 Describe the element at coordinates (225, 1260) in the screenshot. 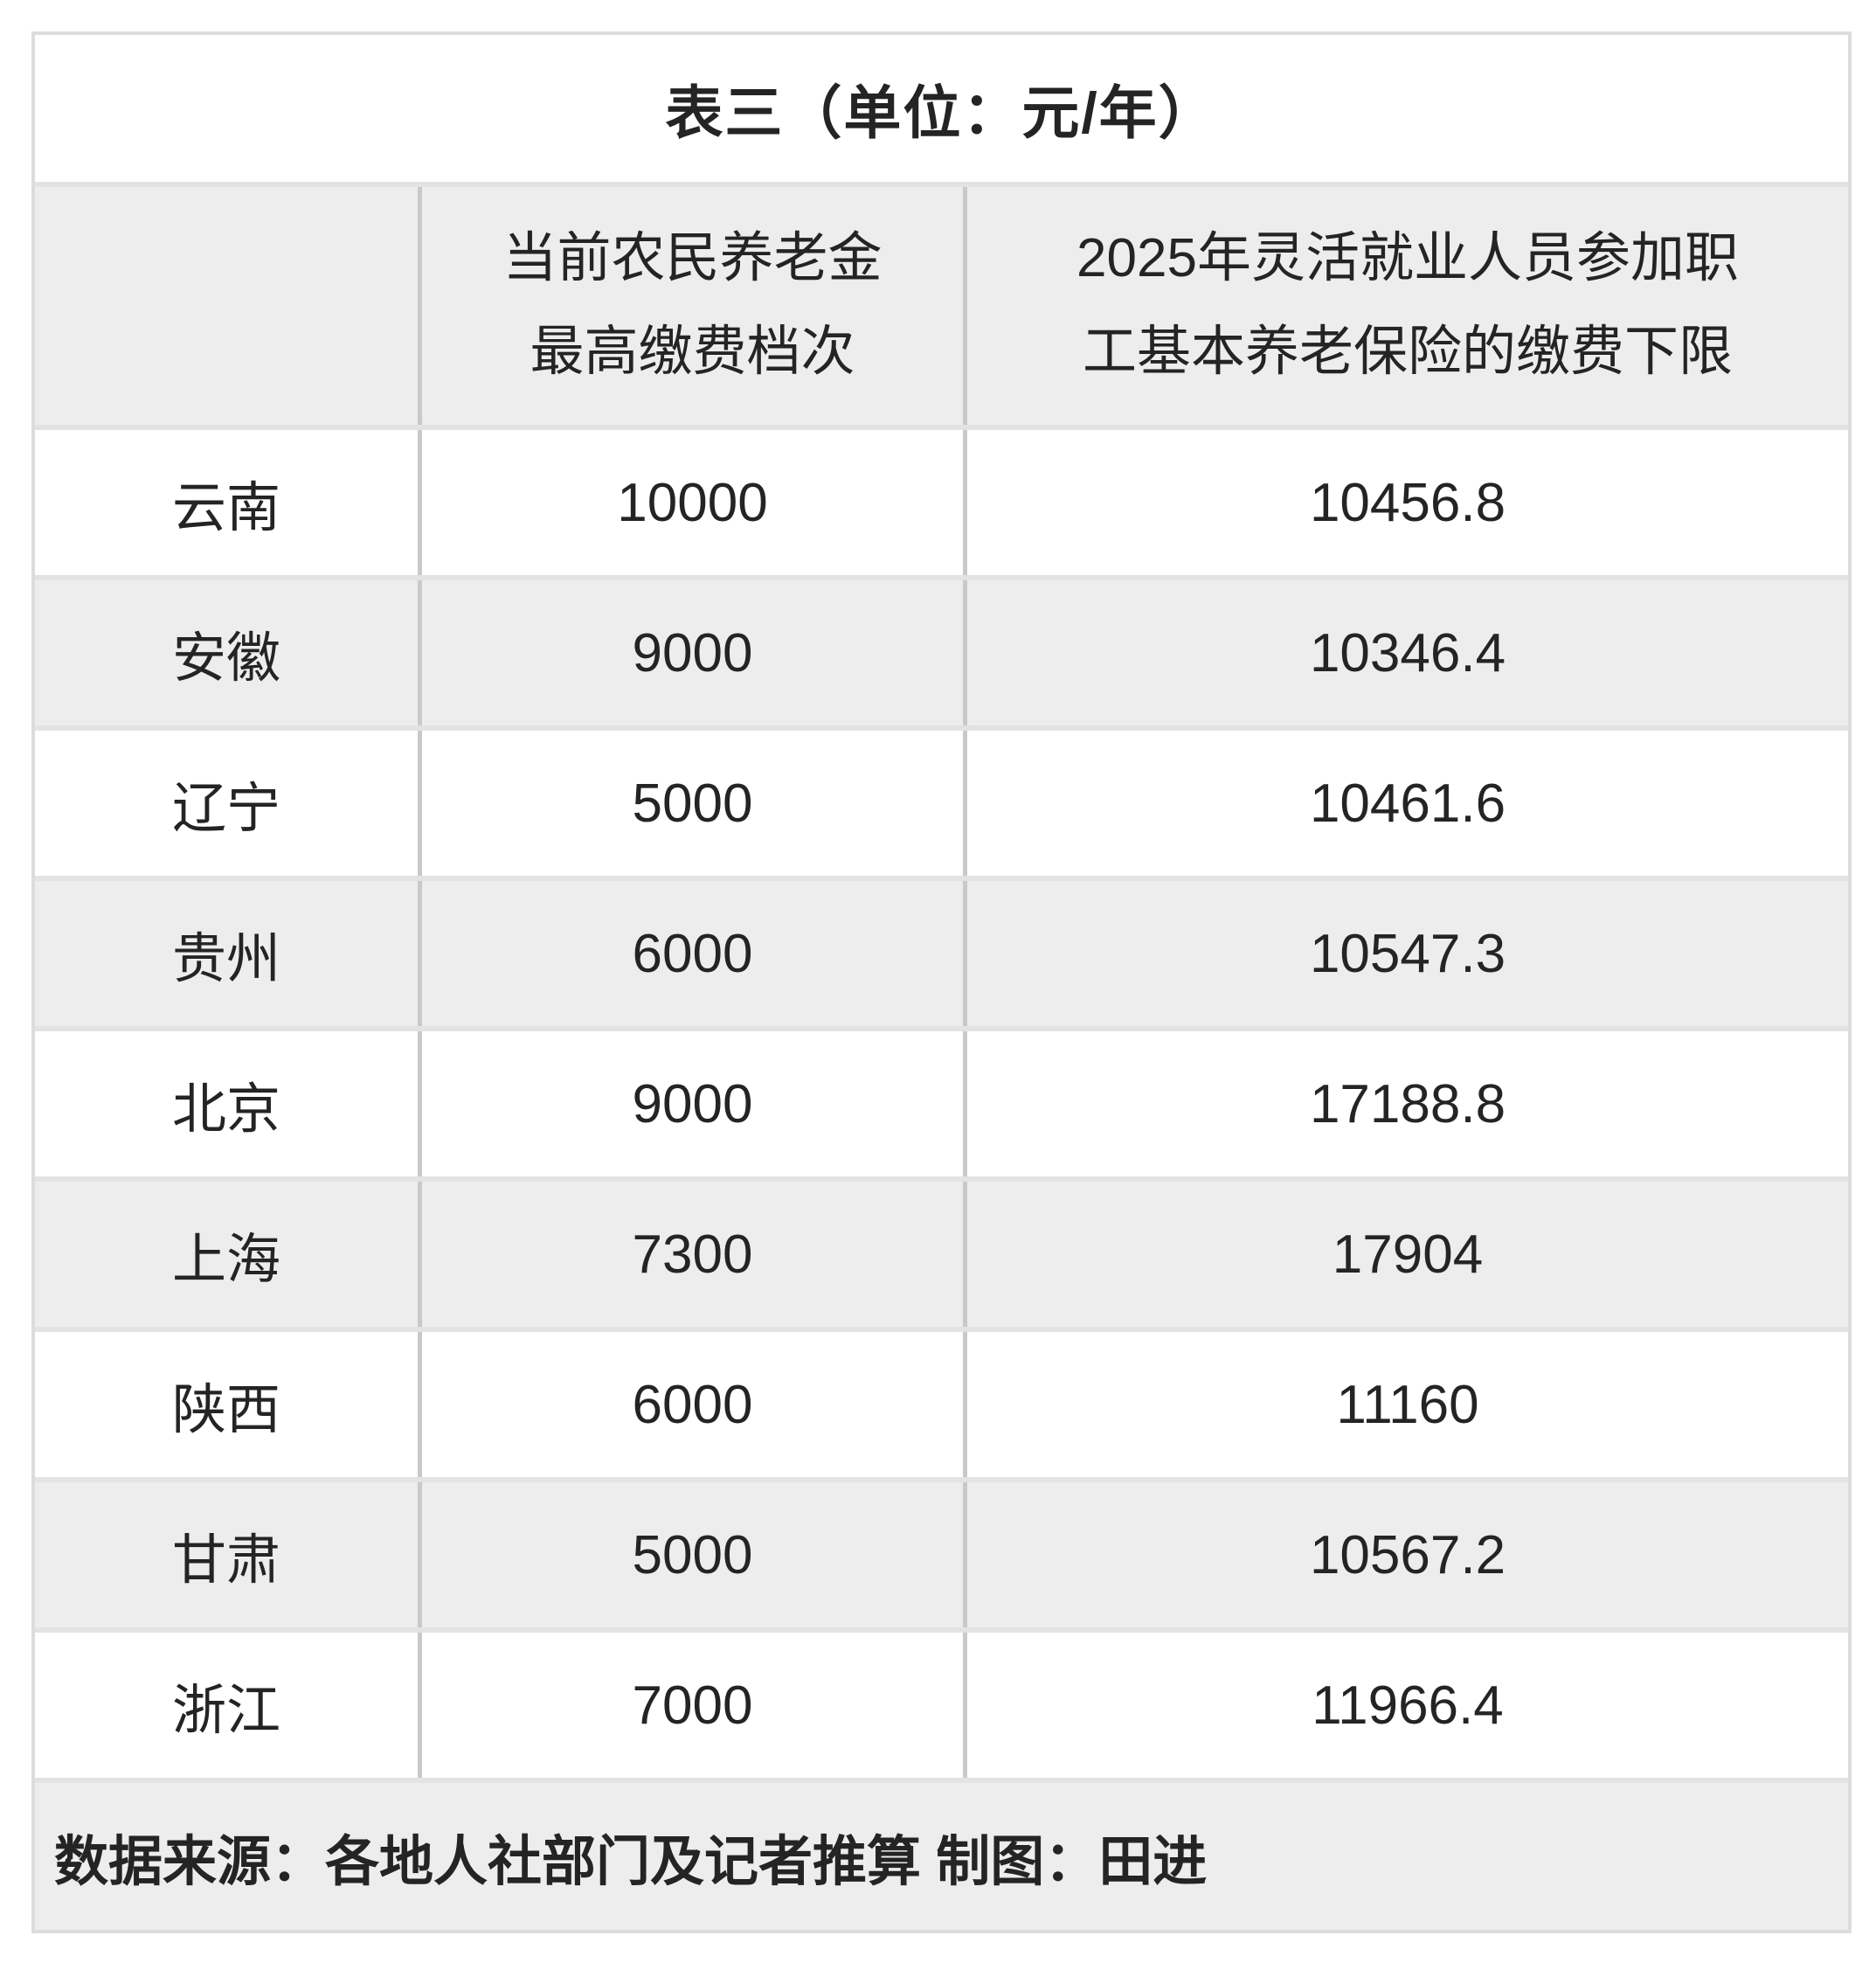

I see `province-label: 上海` at that location.